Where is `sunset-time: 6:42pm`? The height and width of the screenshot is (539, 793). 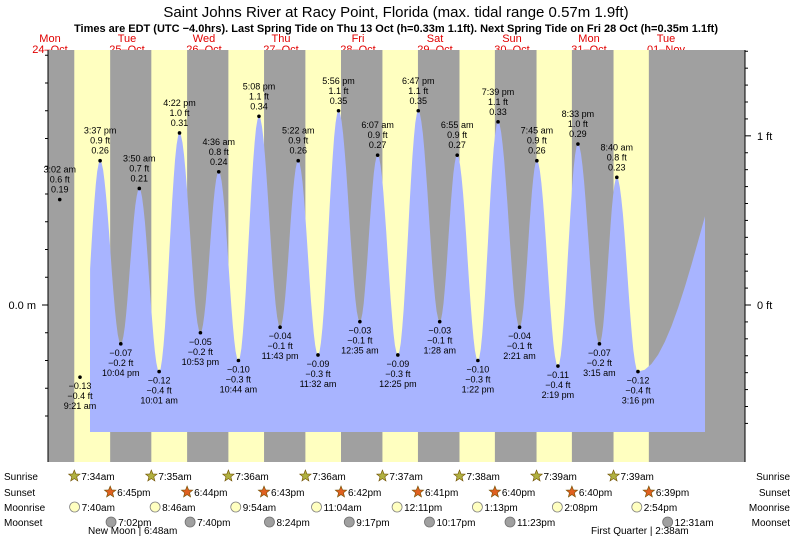
sunset-time: 6:42pm is located at coordinates (364, 493).